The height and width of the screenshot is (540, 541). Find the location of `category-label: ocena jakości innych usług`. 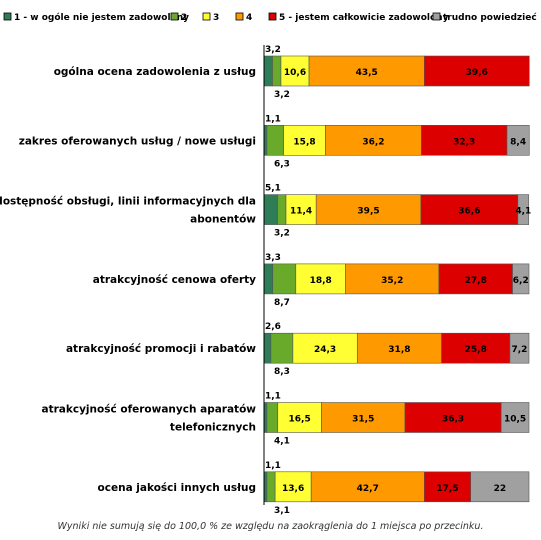

category-label: ocena jakości innych usług is located at coordinates (177, 488).